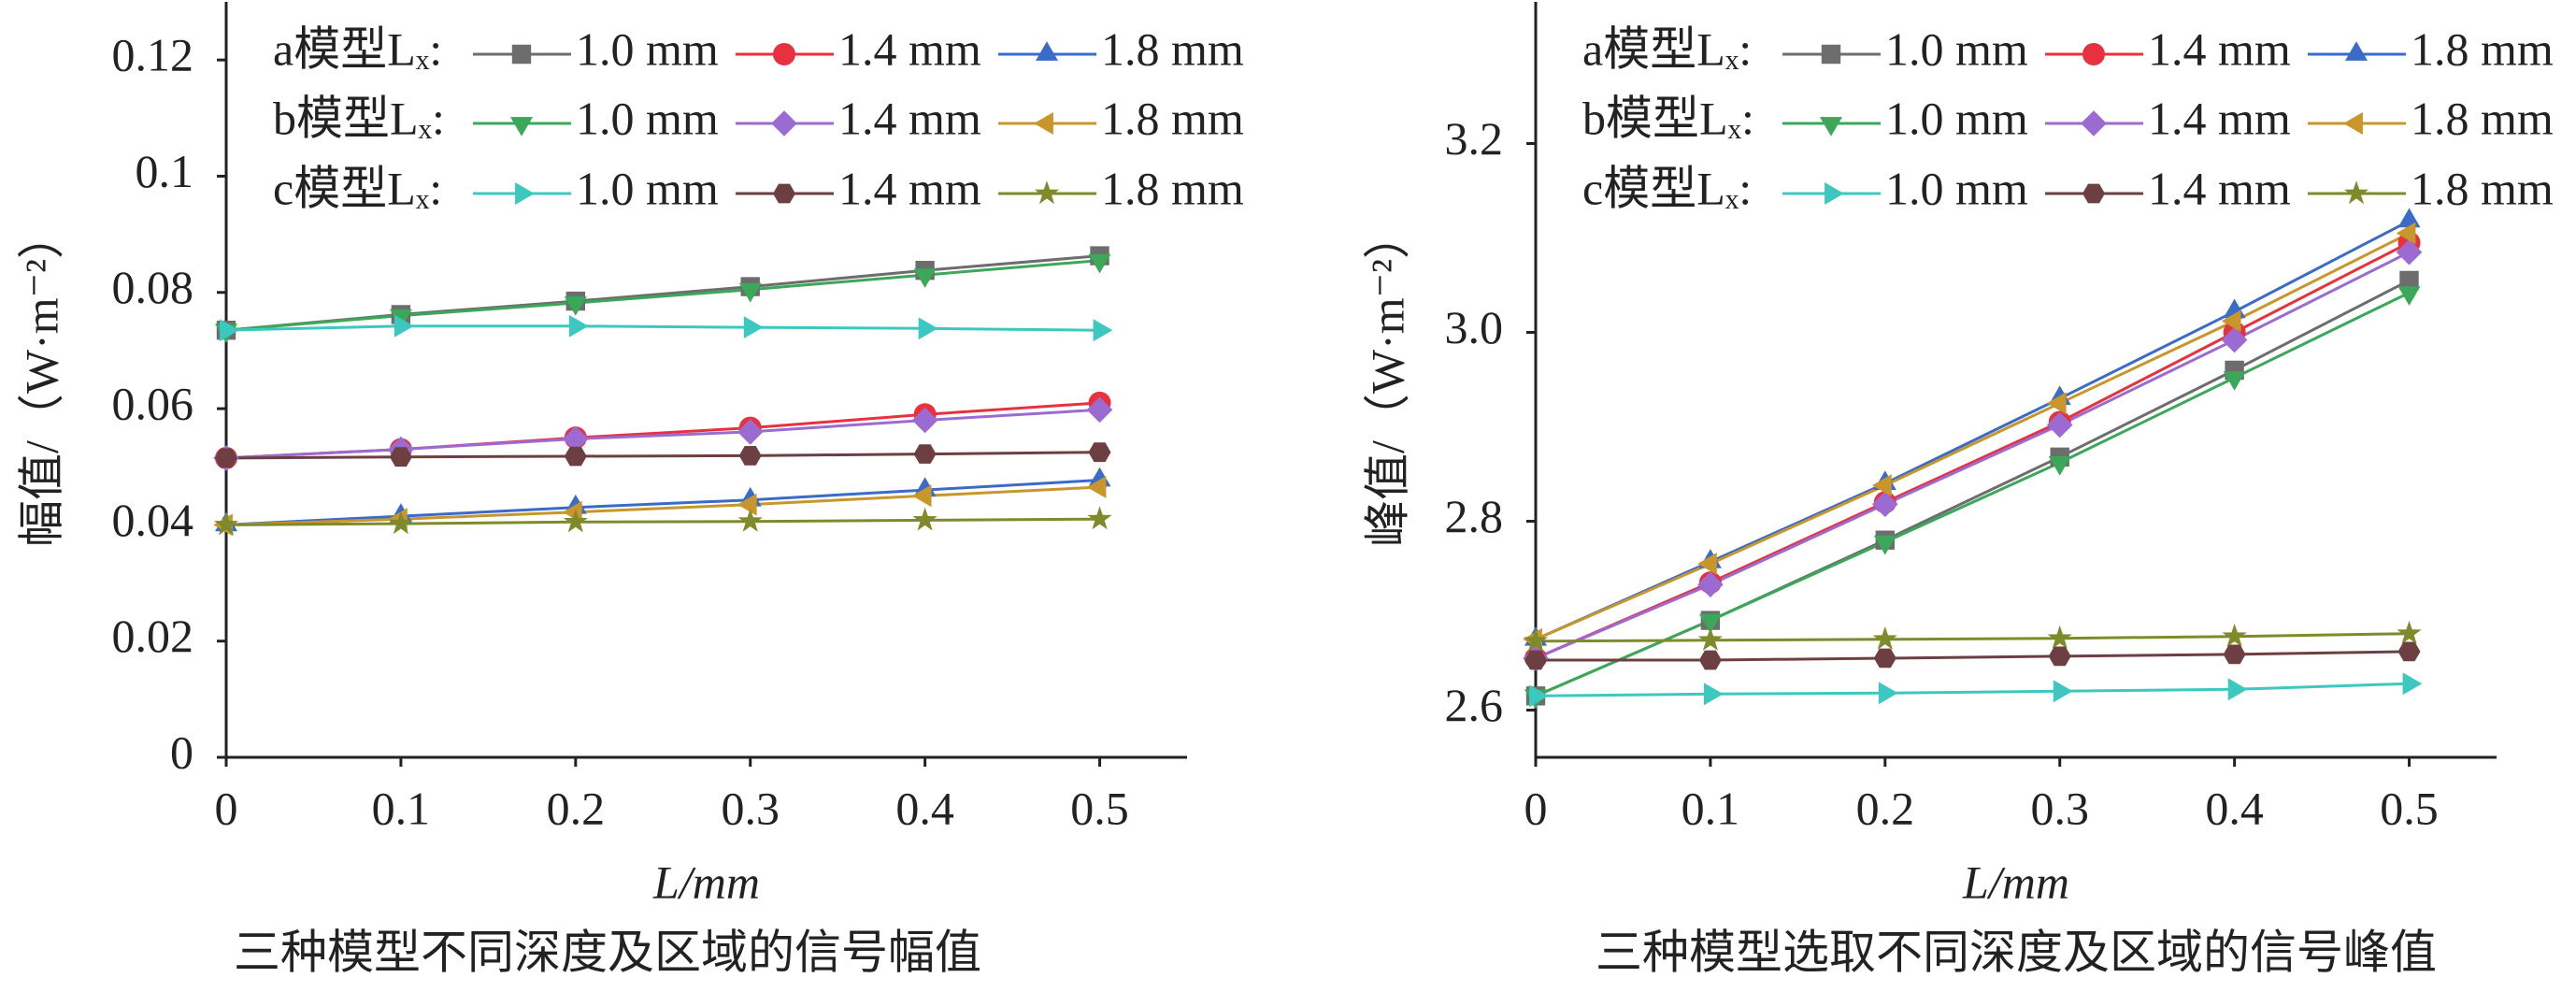  What do you see at coordinates (2016, 882) in the screenshot?
I see `x-axis-title: L/mm` at bounding box center [2016, 882].